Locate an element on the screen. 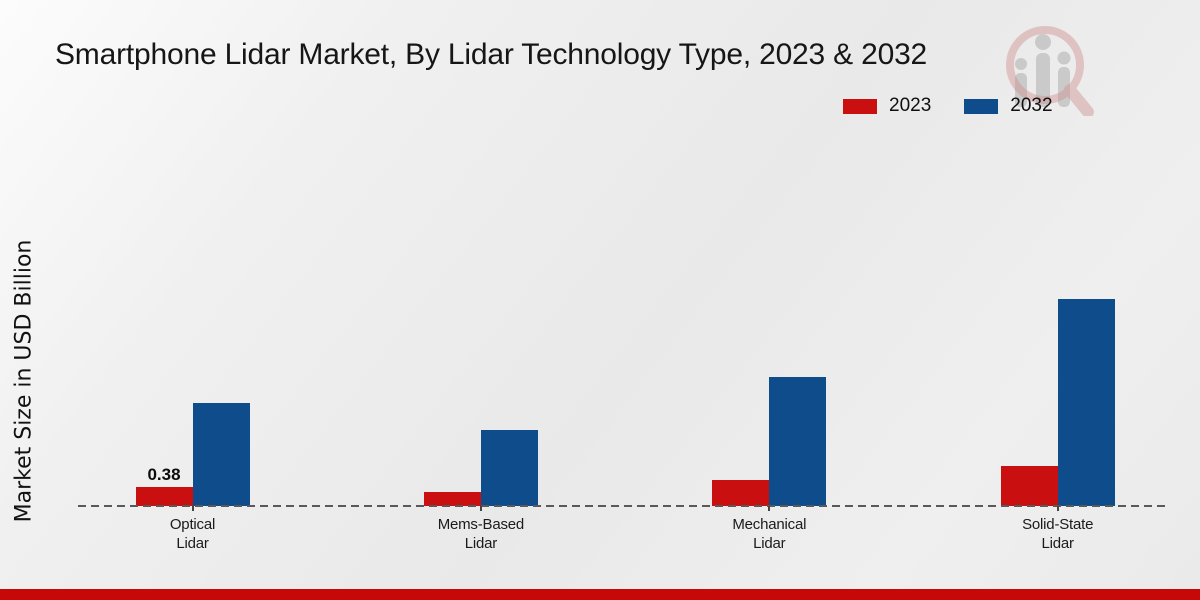 This screenshot has height=600, width=1200. watermark-magnifier is located at coordinates (1050, 71).